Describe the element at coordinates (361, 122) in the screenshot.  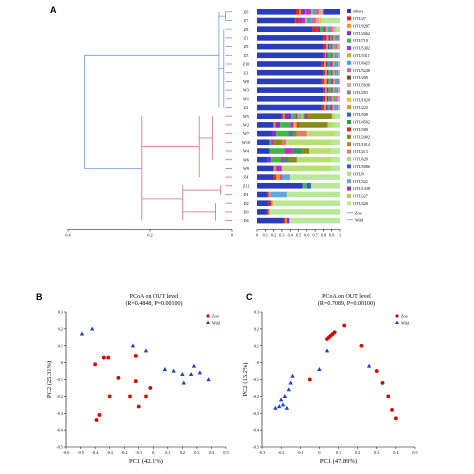
I see `legend-label: OTU4592` at that location.